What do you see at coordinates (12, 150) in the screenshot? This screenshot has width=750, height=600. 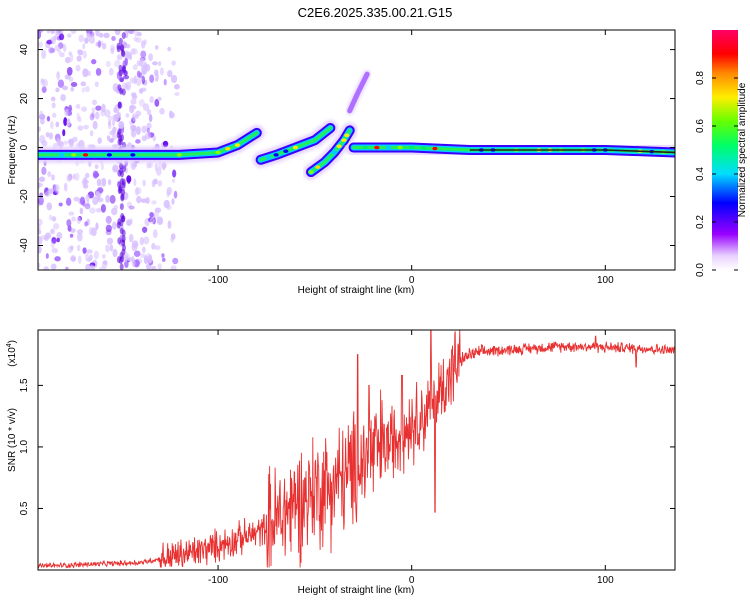 I see `spectrogram-ylabel: Frequency (Hz)` at bounding box center [12, 150].